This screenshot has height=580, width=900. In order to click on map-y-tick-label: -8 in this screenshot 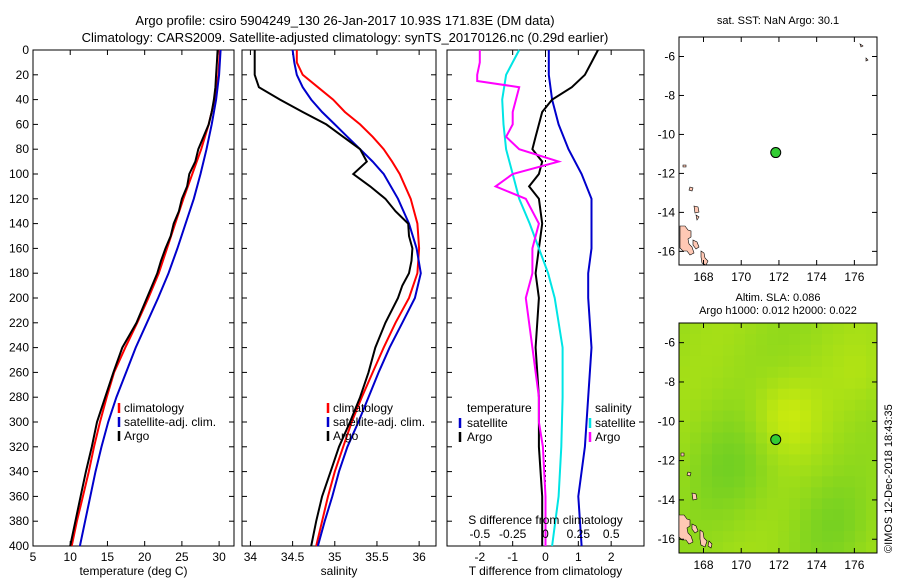, I will do `click(669, 382)`.